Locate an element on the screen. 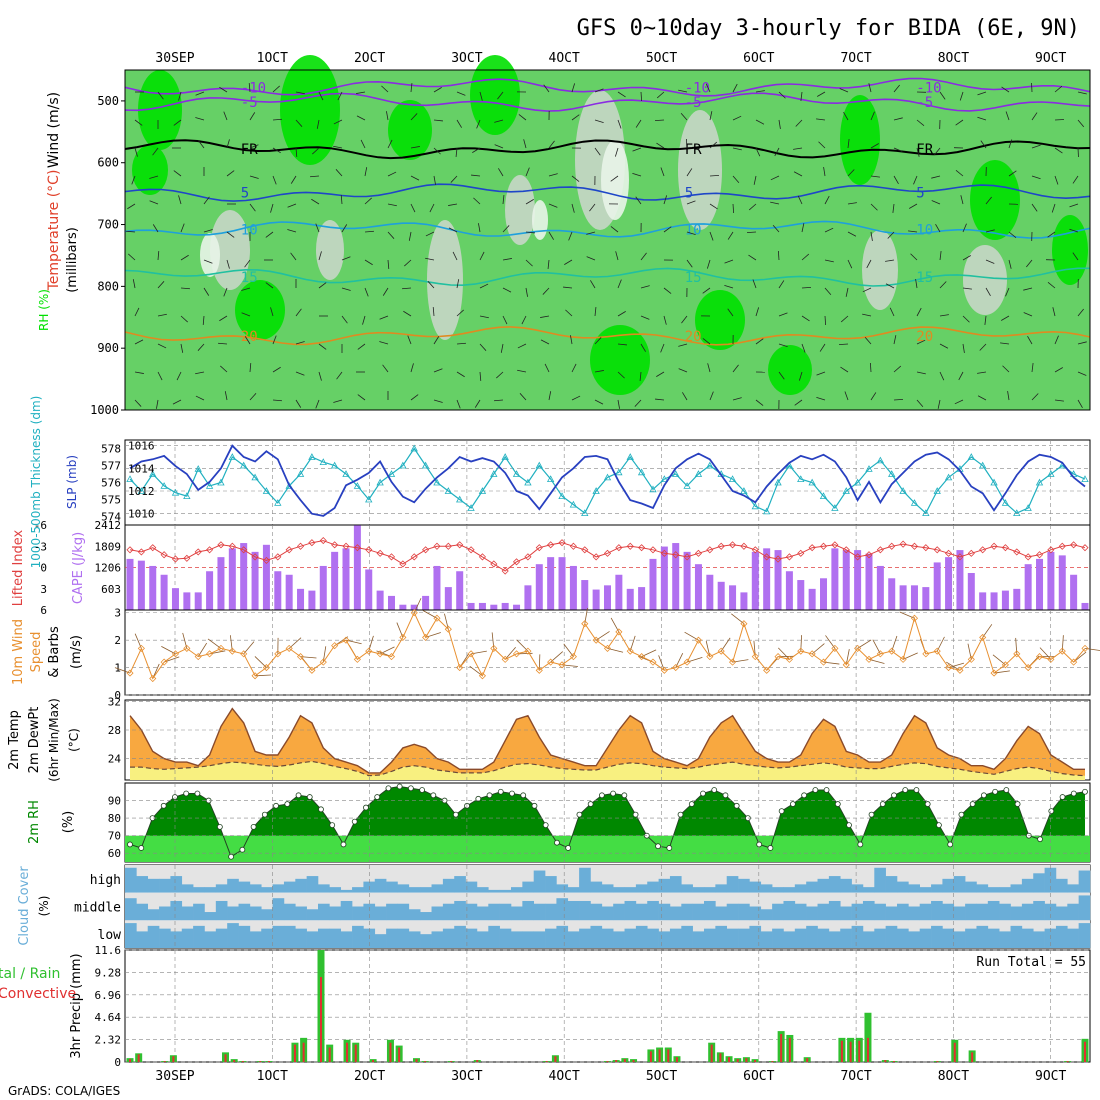 Image resolution: width=1100 pixels, height=1100 pixels. lifted-index-axis-label: Lifted Index is located at coordinates (18, 567).